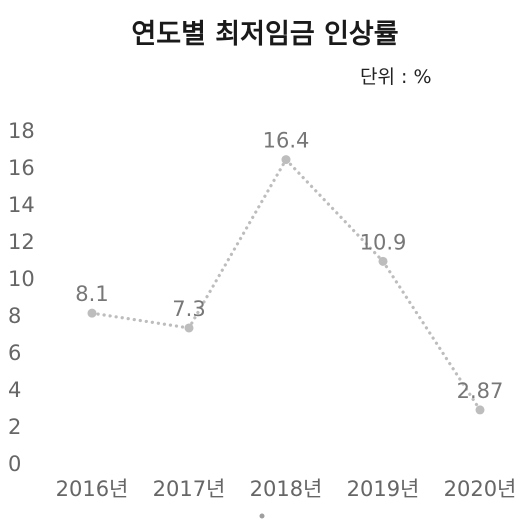 This screenshot has width=530, height=530. What do you see at coordinates (14, 464) in the screenshot?
I see `y-tick-label: 0` at bounding box center [14, 464].